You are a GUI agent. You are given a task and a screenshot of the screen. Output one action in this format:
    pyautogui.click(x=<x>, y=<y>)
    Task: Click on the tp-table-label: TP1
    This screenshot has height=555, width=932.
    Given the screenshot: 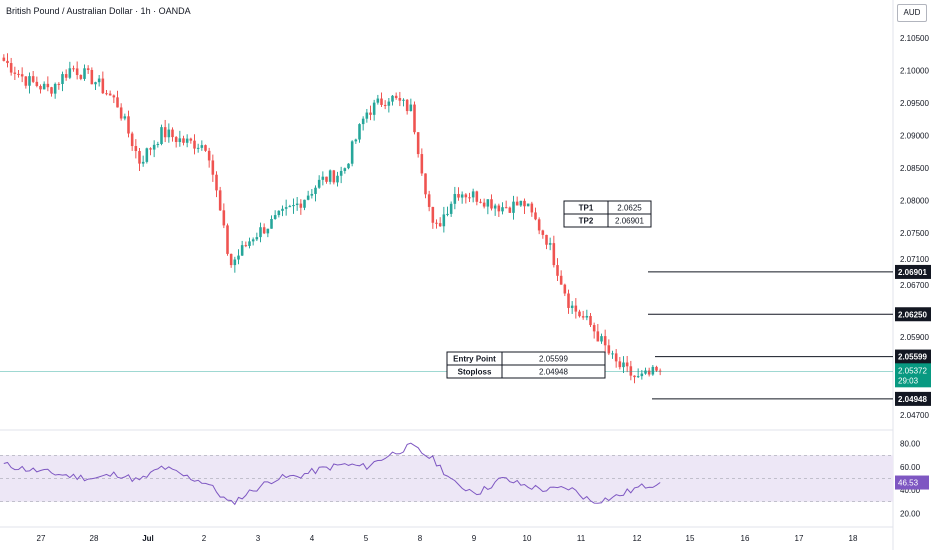 What is the action you would take?
    pyautogui.click(x=586, y=208)
    